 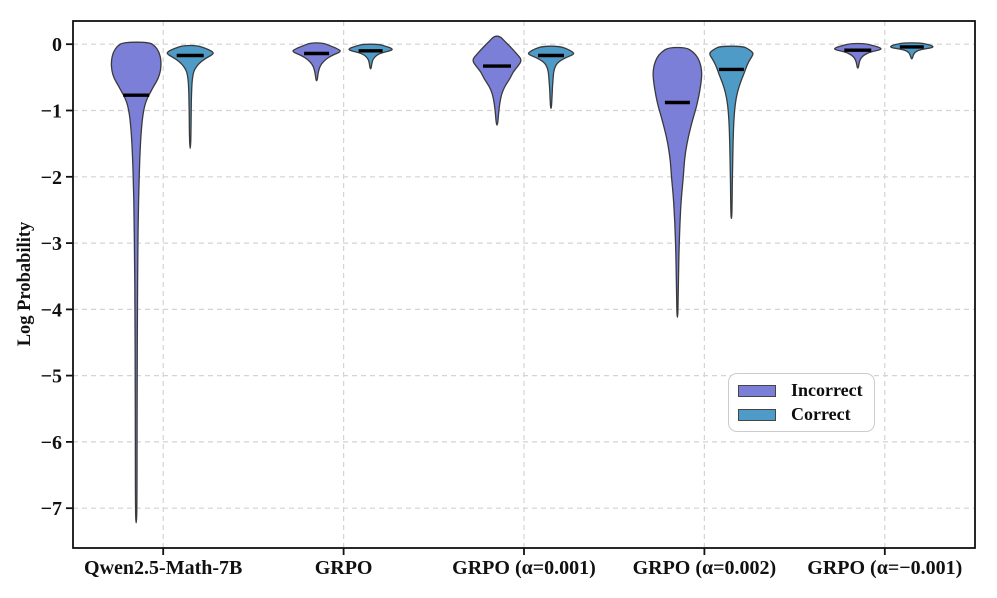 I want to click on y-tick-label: −6, so click(x=51, y=443).